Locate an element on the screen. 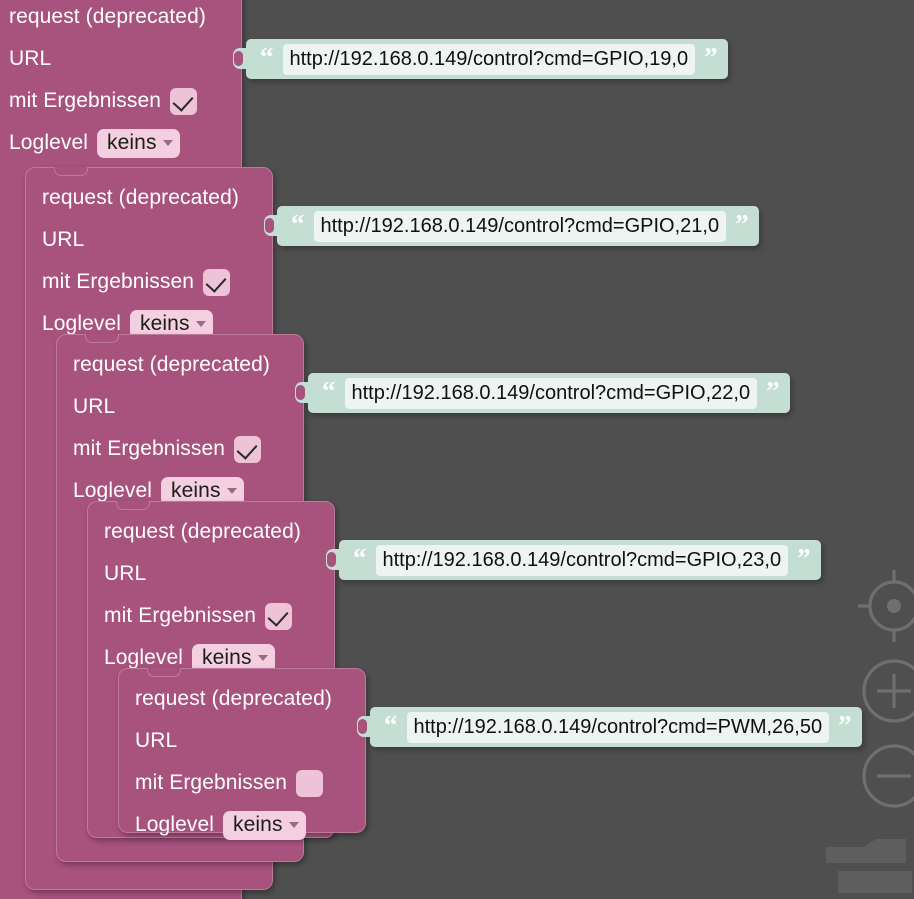  loglevel-dropdown-5: keins is located at coordinates (264, 825).